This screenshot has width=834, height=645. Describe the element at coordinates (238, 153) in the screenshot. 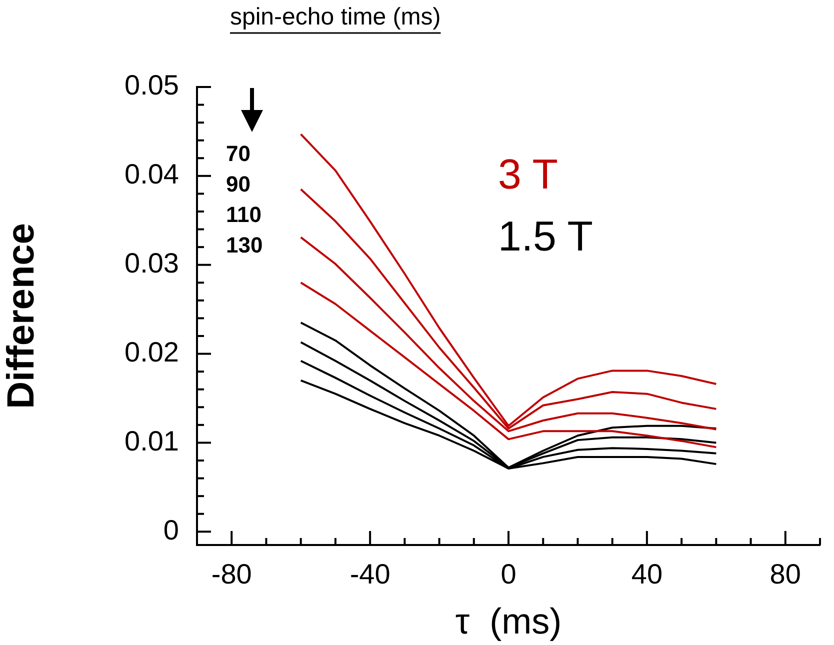

I see `annotation: 70` at that location.